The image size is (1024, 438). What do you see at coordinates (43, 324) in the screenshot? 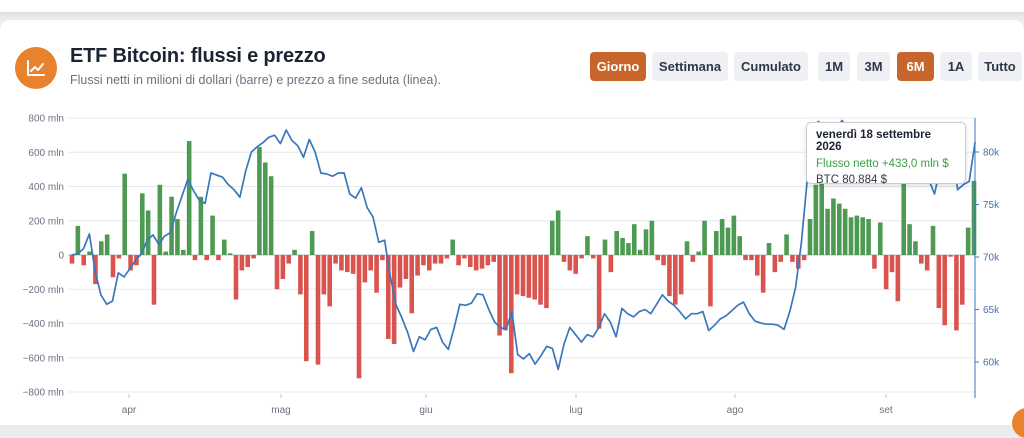
I see `y-tick-label: −400 mln` at bounding box center [43, 324].